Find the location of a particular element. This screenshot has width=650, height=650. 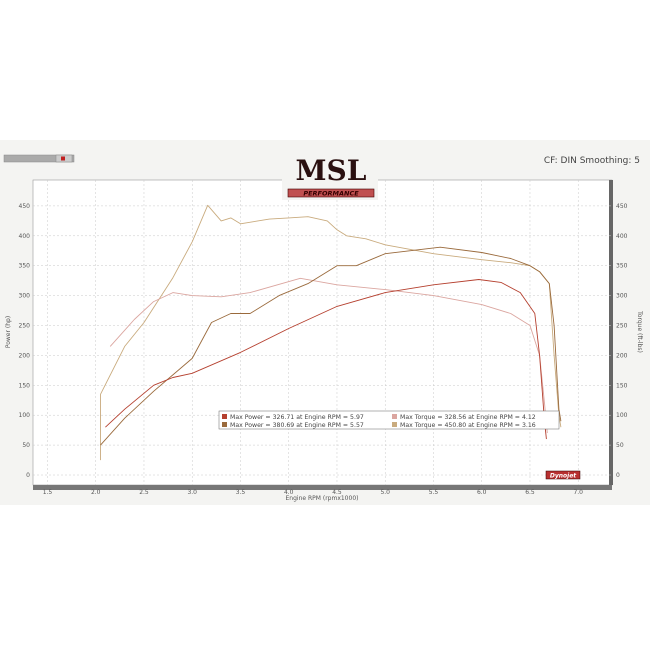

x-tick-label: 7.0 is located at coordinates (578, 492).